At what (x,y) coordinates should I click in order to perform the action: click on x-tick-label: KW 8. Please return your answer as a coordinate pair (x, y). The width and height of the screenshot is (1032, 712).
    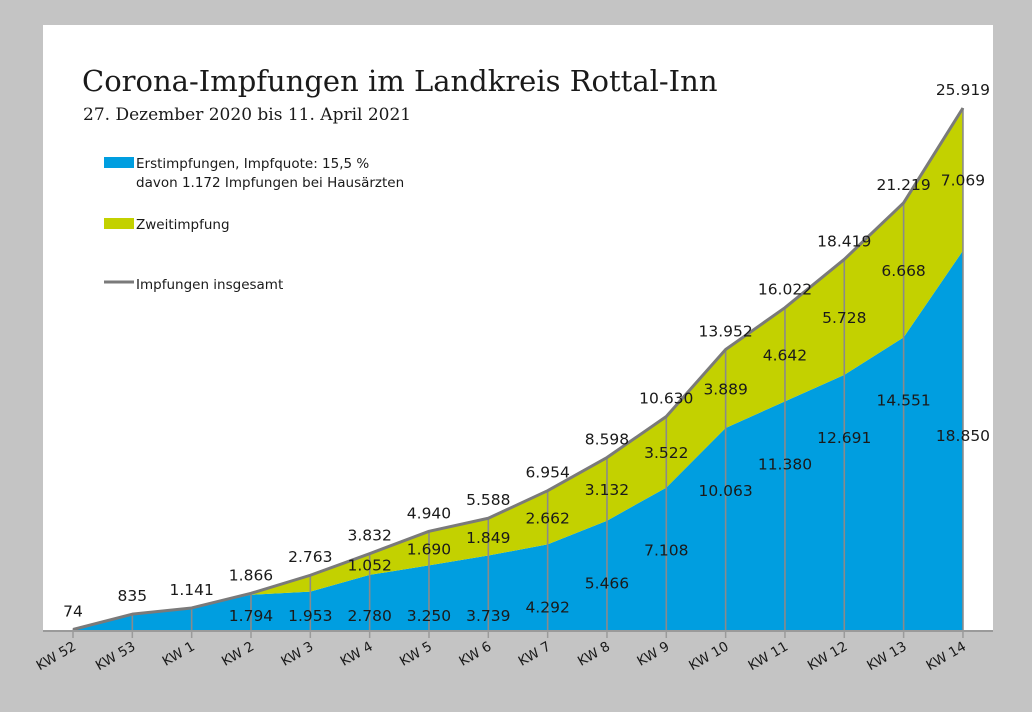
    Looking at the image, I should click on (594, 654).